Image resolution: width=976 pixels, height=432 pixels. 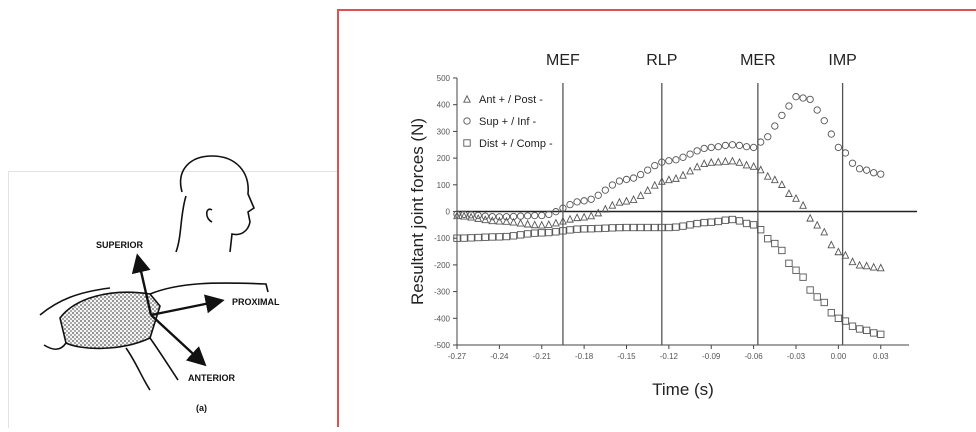 I want to click on series-square, so click(x=669, y=276).